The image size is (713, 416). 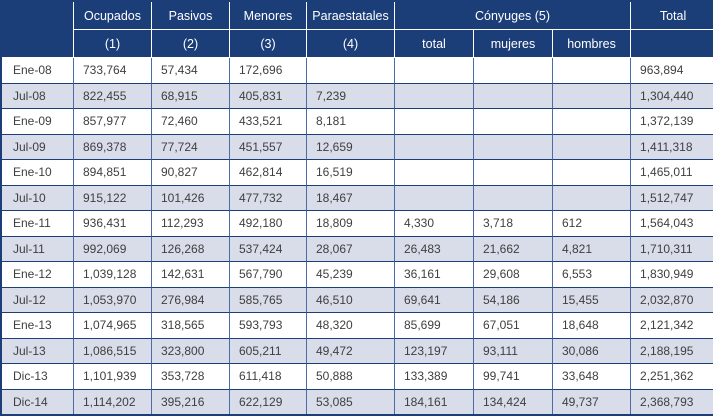 I want to click on row-period-label: Jul-08, so click(x=38, y=96).